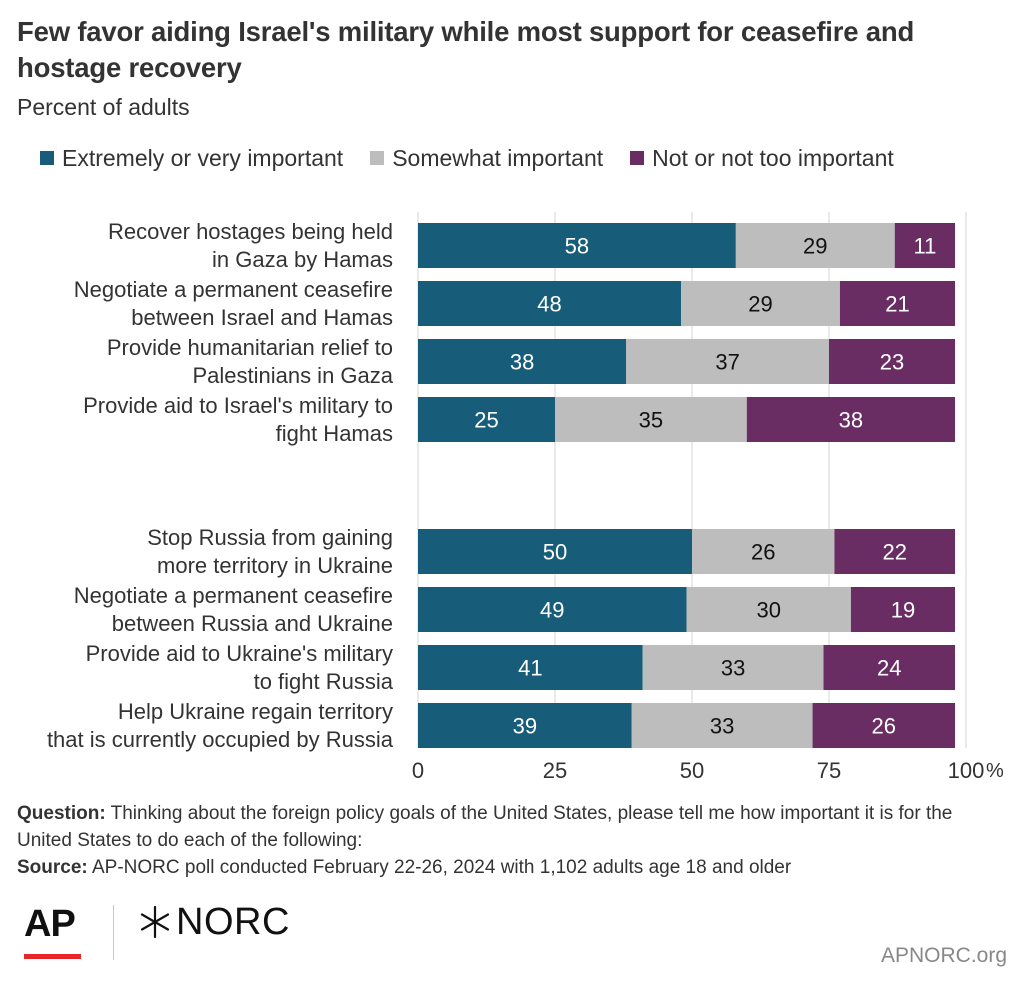 Image resolution: width=1024 pixels, height=988 pixels. Describe the element at coordinates (377, 158) in the screenshot. I see `legend-swatch-somewhat` at that location.